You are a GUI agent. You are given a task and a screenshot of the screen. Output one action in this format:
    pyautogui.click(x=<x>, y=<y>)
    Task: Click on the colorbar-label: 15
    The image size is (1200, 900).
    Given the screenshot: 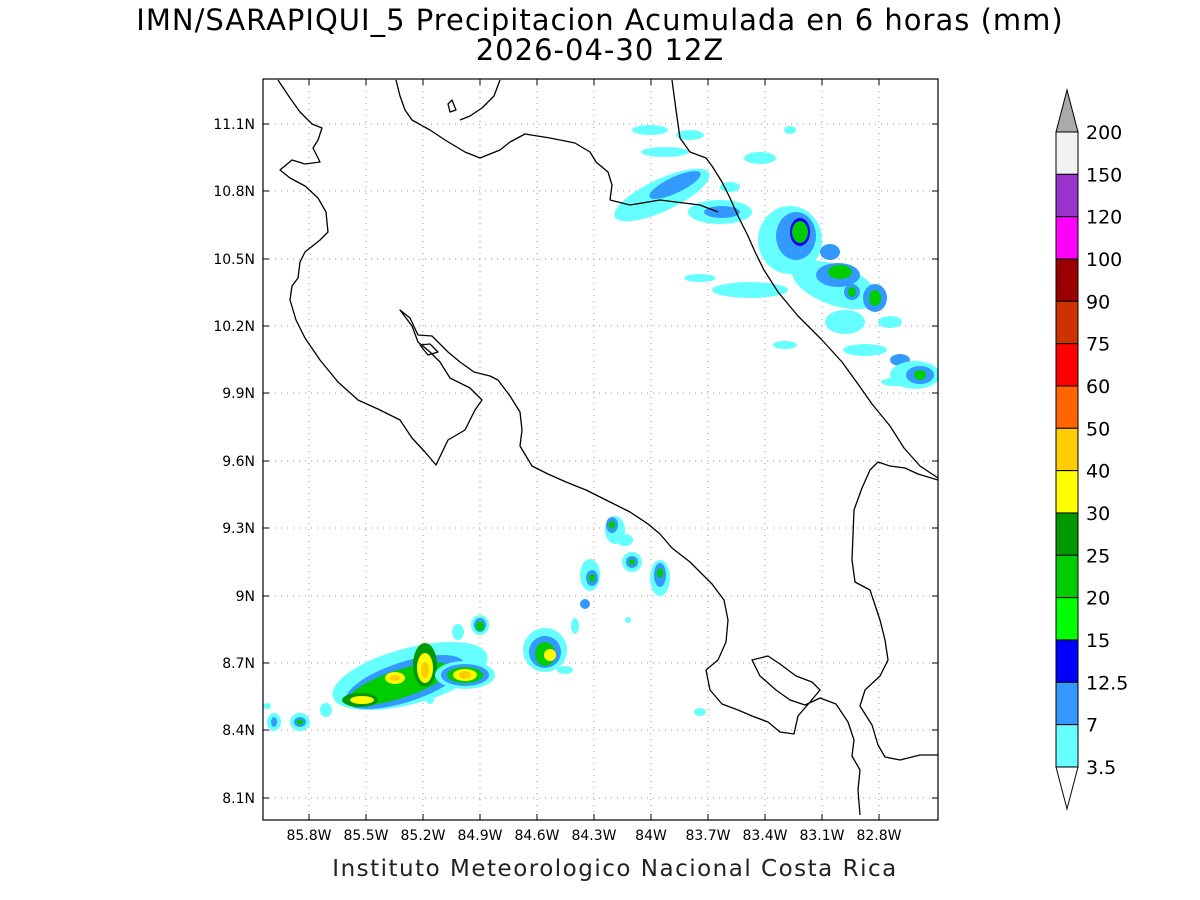 What is the action you would take?
    pyautogui.click(x=1098, y=641)
    